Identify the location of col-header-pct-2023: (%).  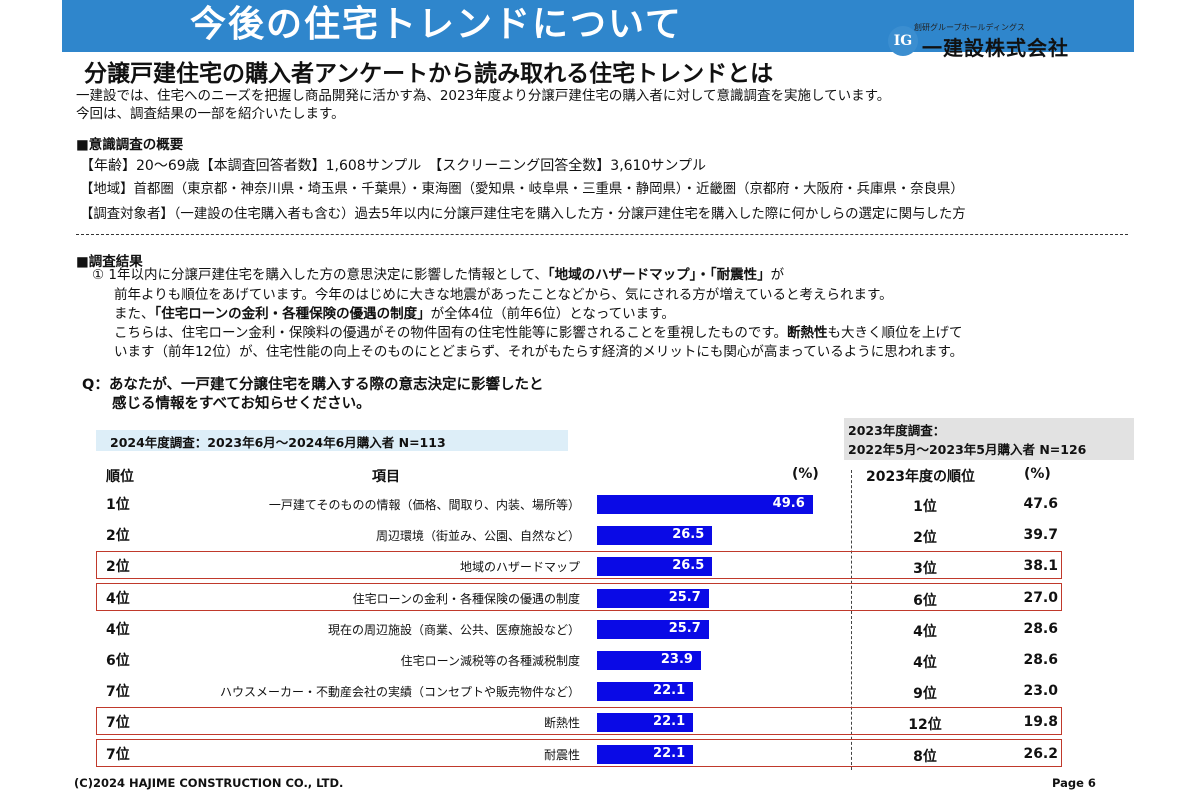
(1037, 474).